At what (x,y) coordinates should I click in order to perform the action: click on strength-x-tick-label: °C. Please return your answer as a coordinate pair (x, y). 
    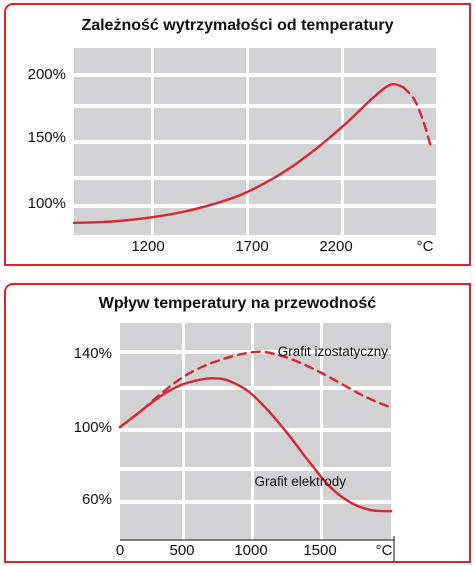
    Looking at the image, I should click on (425, 246).